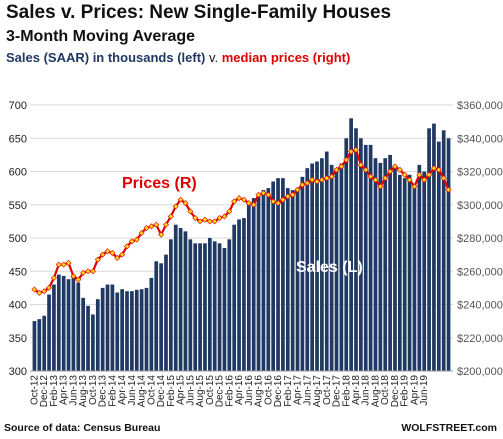  Describe the element at coordinates (103, 391) in the screenshot. I see `x-axis-tick-label: Dec-13` at that location.